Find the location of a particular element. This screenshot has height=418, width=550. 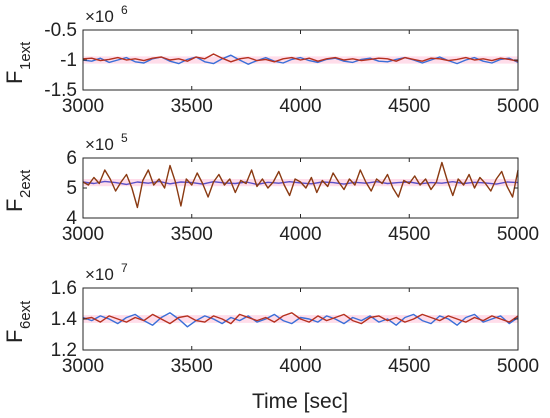

axes-frame is located at coordinates (300, 188).